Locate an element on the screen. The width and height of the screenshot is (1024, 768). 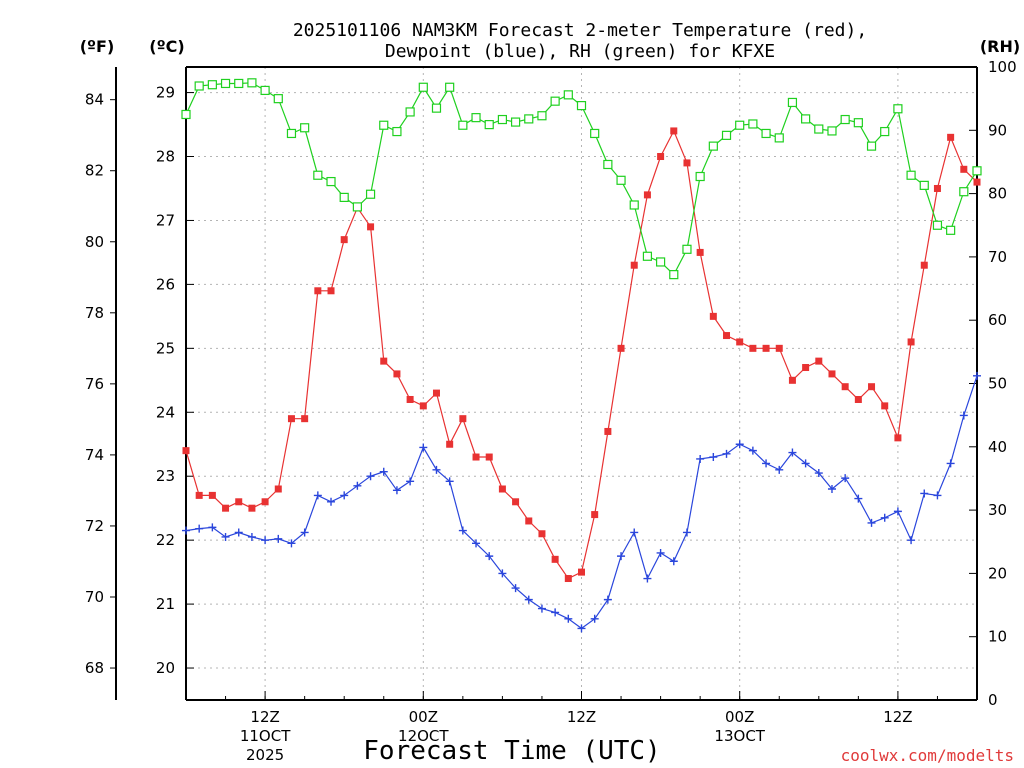
rh-tick-label: 30 is located at coordinates (997, 510).